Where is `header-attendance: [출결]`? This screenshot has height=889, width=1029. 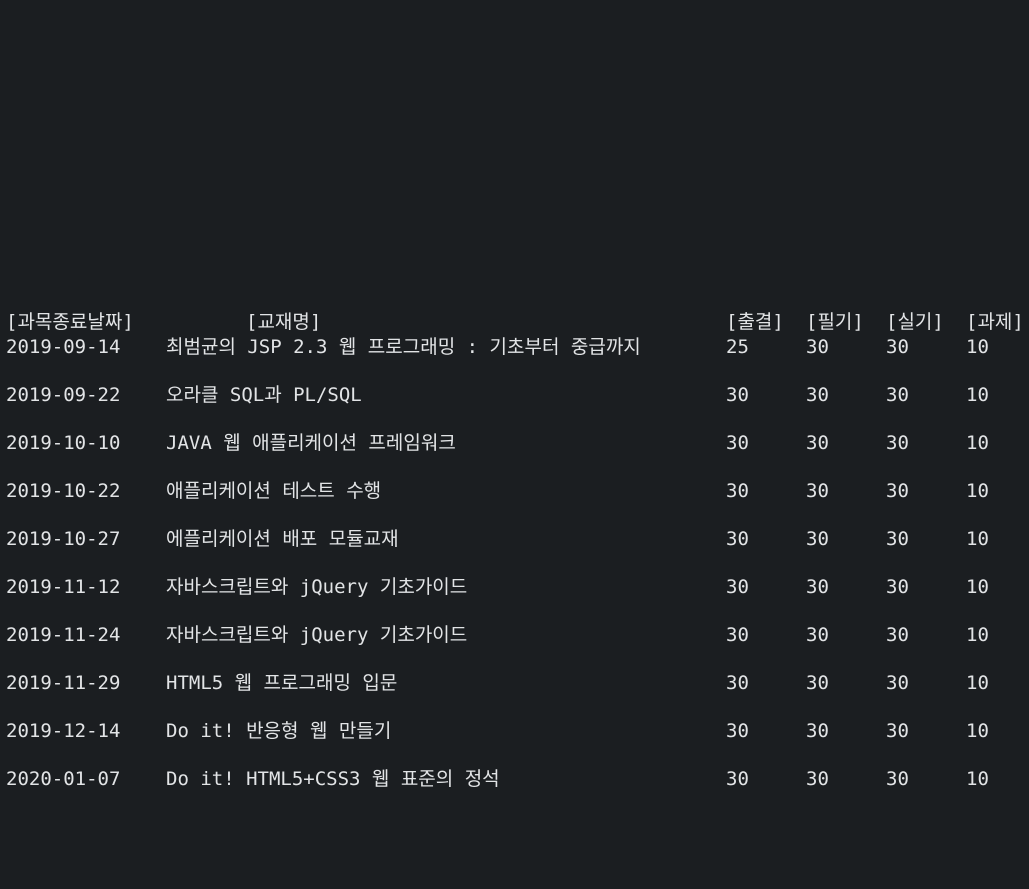 header-attendance: [출결] is located at coordinates (755, 322).